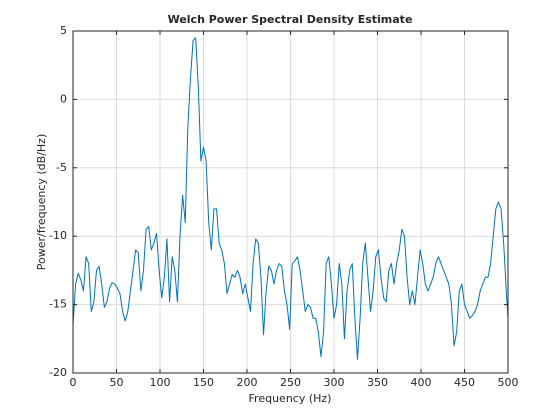  I want to click on chart-title: Welch Power Spectral Density Estimate, so click(290, 19).